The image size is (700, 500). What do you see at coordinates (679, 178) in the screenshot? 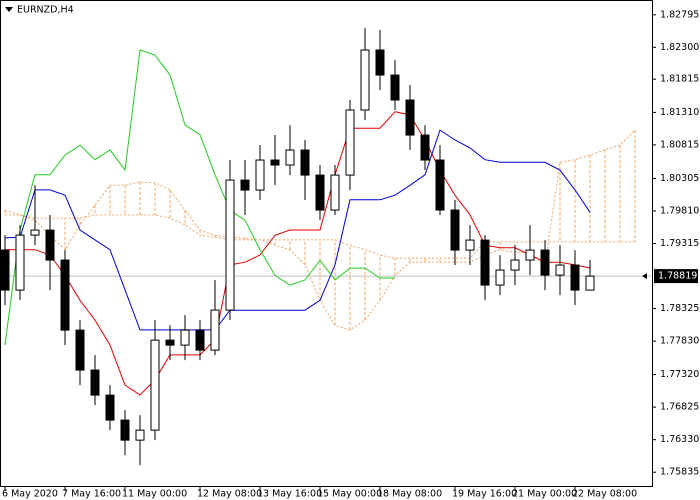
I see `y-tick-label: 1.80305` at bounding box center [679, 178].